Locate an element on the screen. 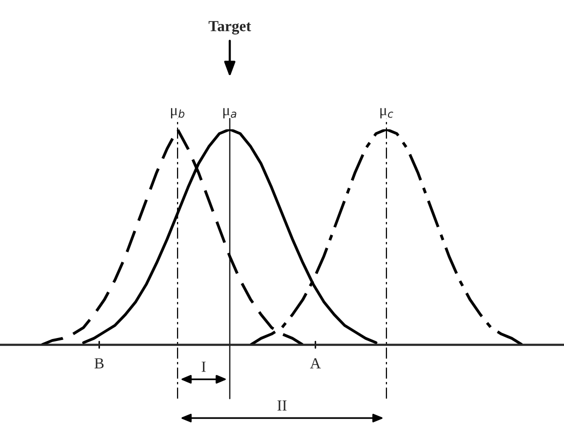 The height and width of the screenshot is (431, 564). series-label: μ$_{b}$ is located at coordinates (177, 113).